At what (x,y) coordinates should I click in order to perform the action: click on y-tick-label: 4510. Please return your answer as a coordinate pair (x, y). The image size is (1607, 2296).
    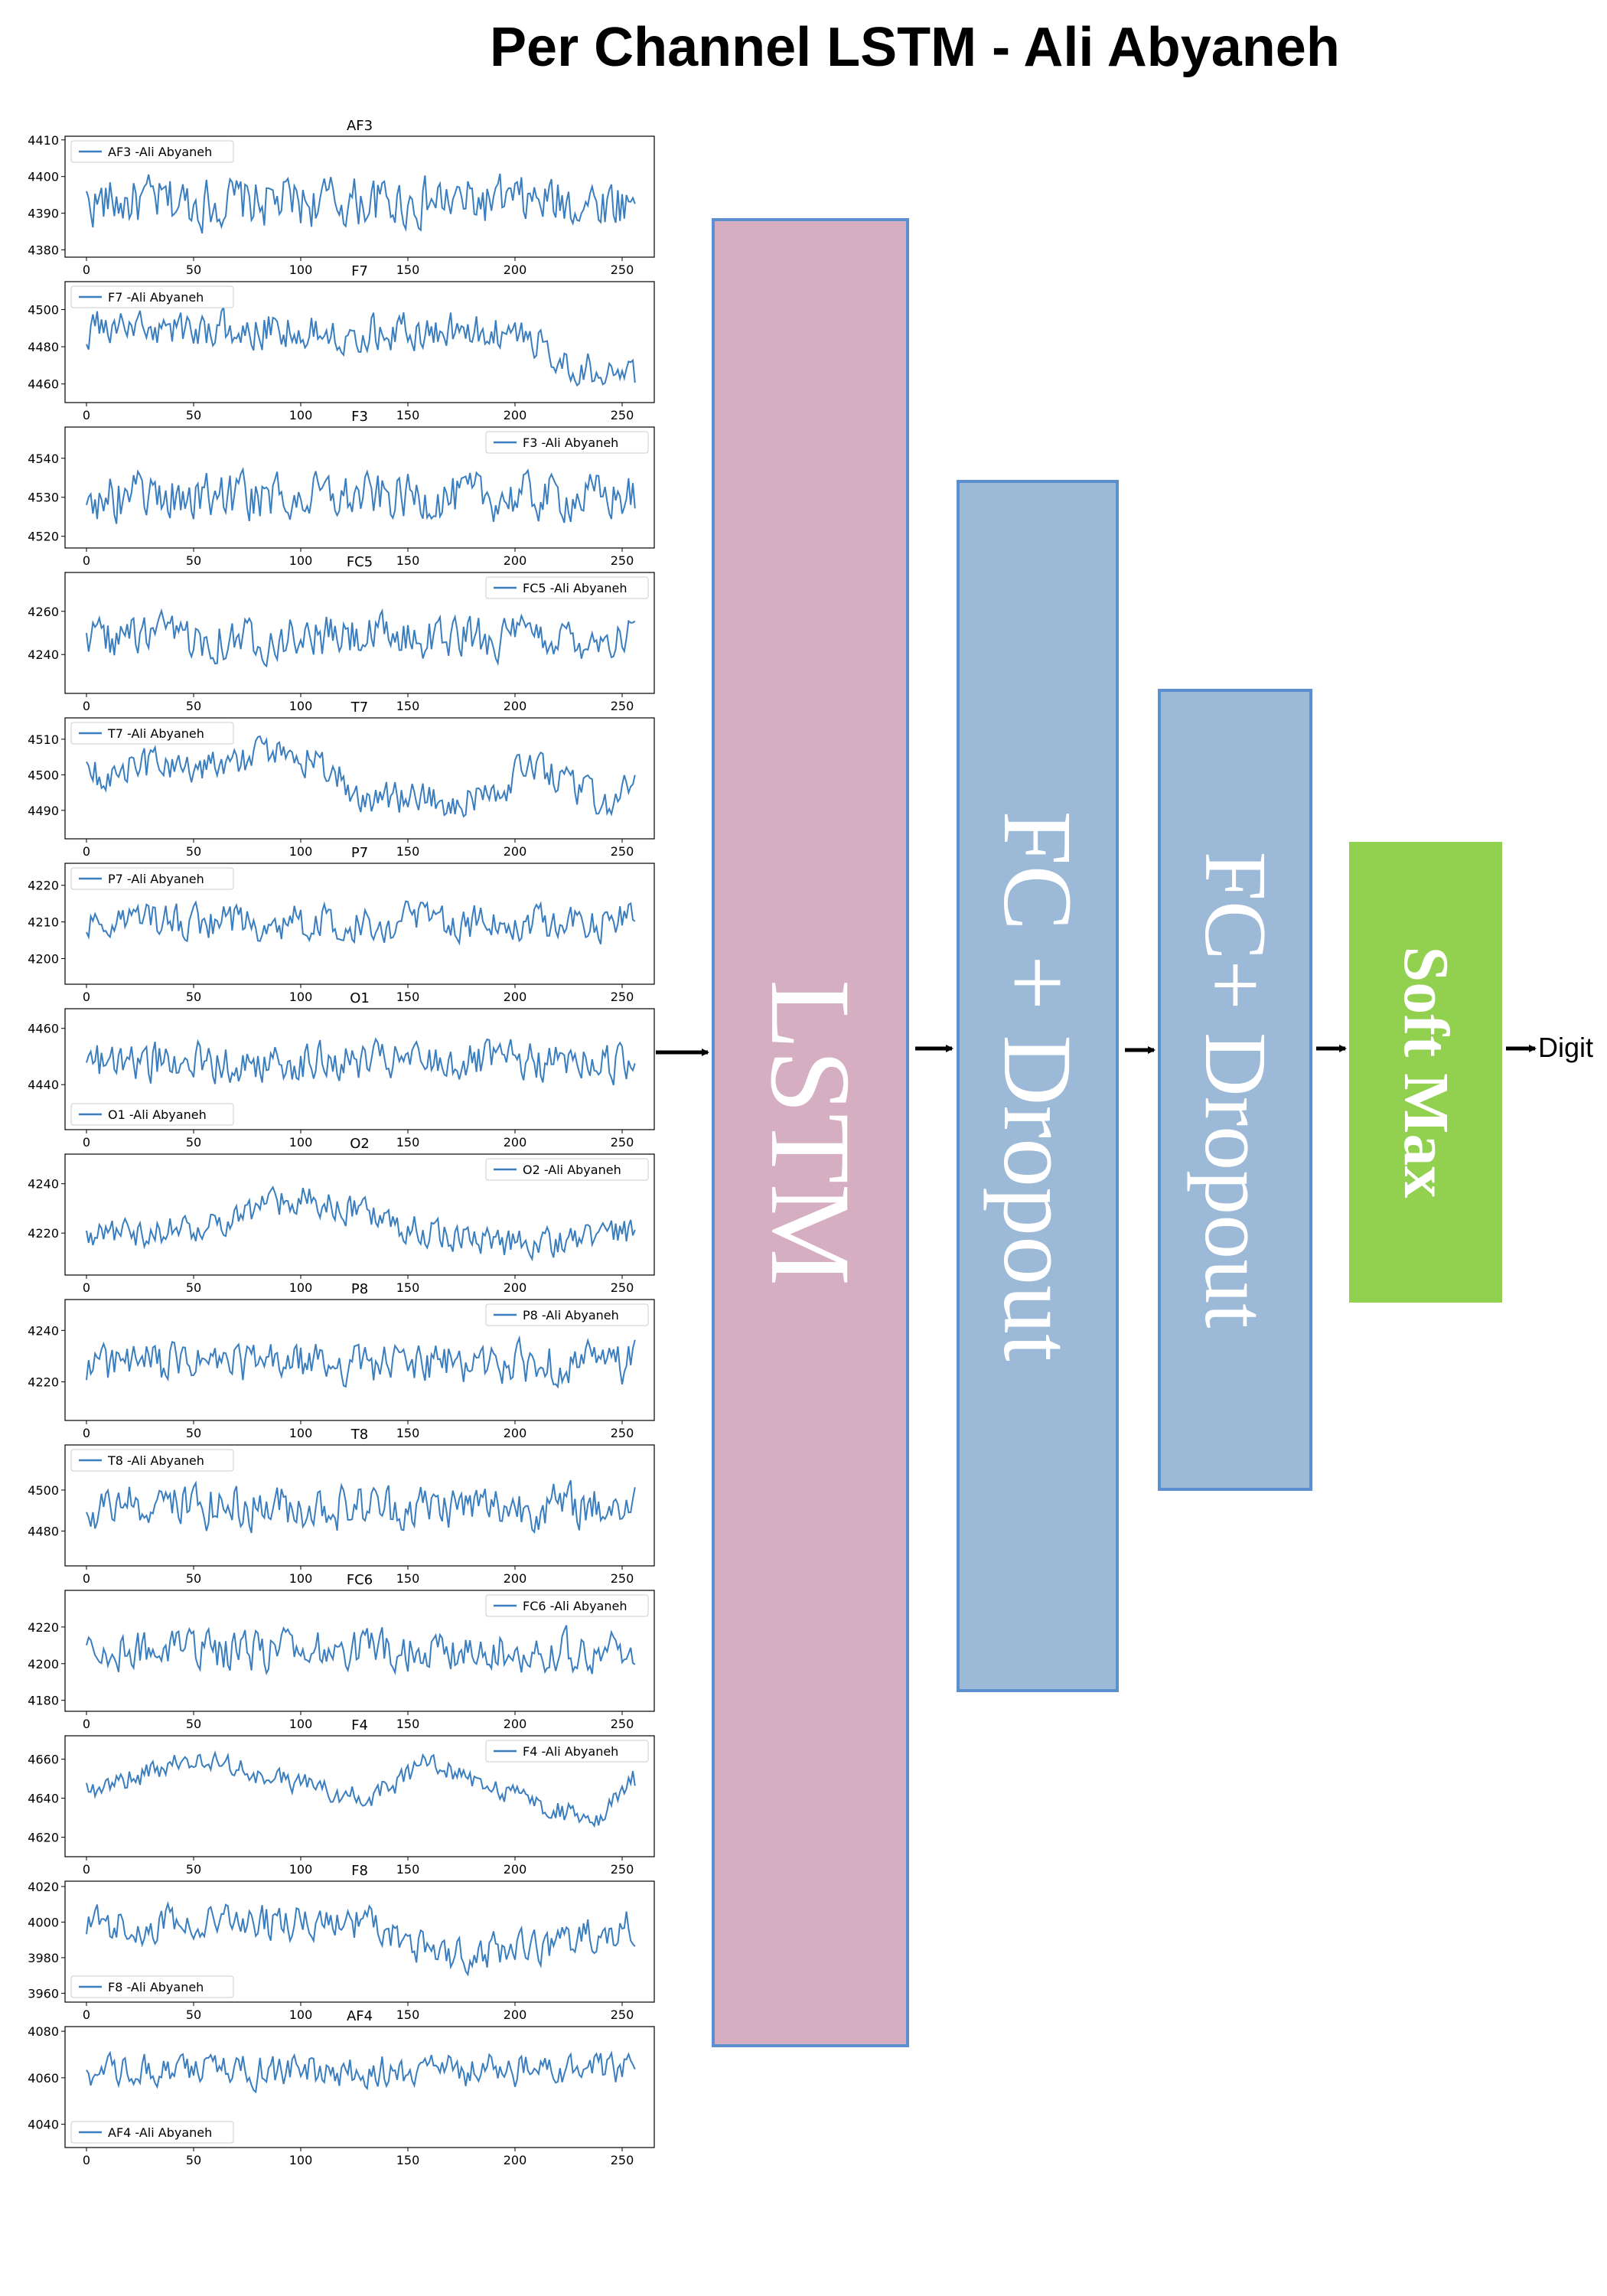
    Looking at the image, I should click on (43, 739).